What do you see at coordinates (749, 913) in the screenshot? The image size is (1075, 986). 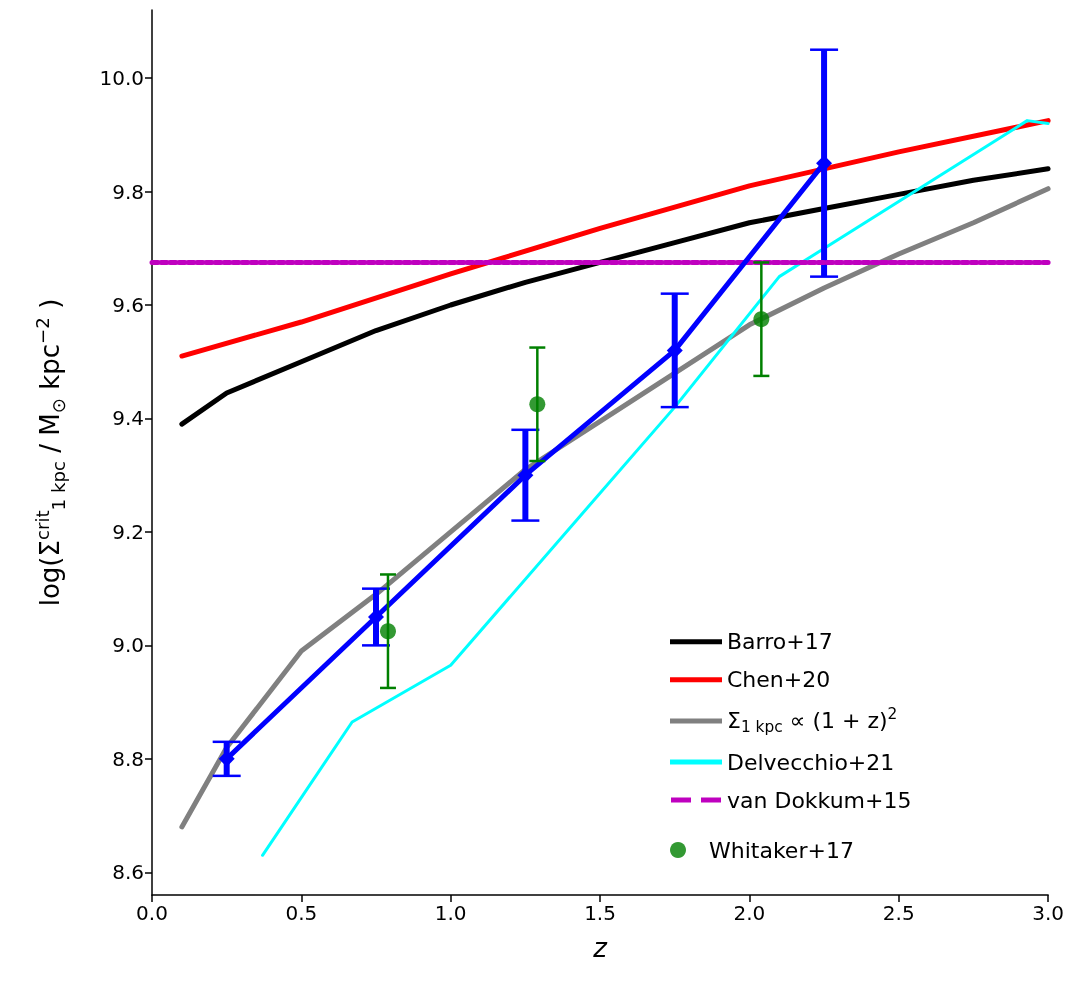 I see `x-tick-label: 2.0` at bounding box center [749, 913].